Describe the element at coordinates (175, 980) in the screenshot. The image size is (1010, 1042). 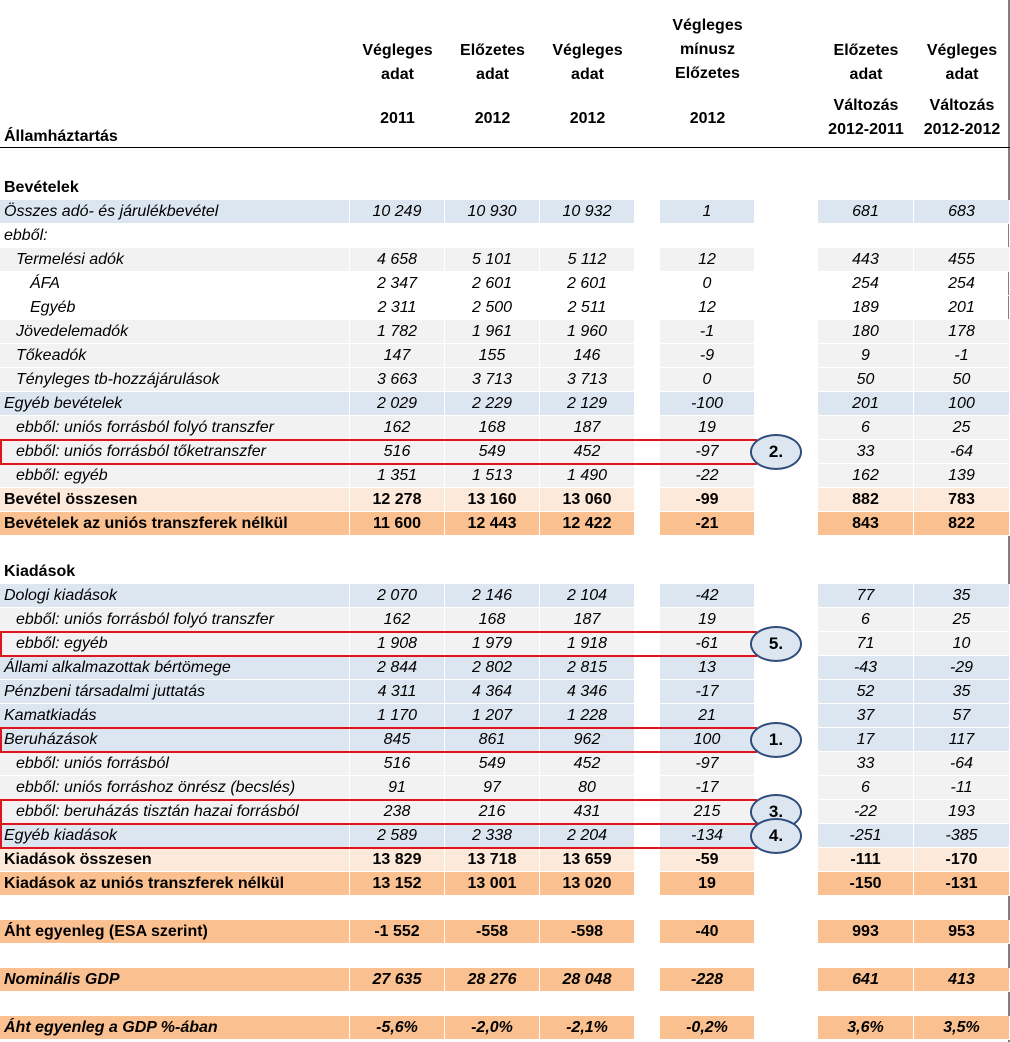
I see `row-label: Nominális GDP` at that location.